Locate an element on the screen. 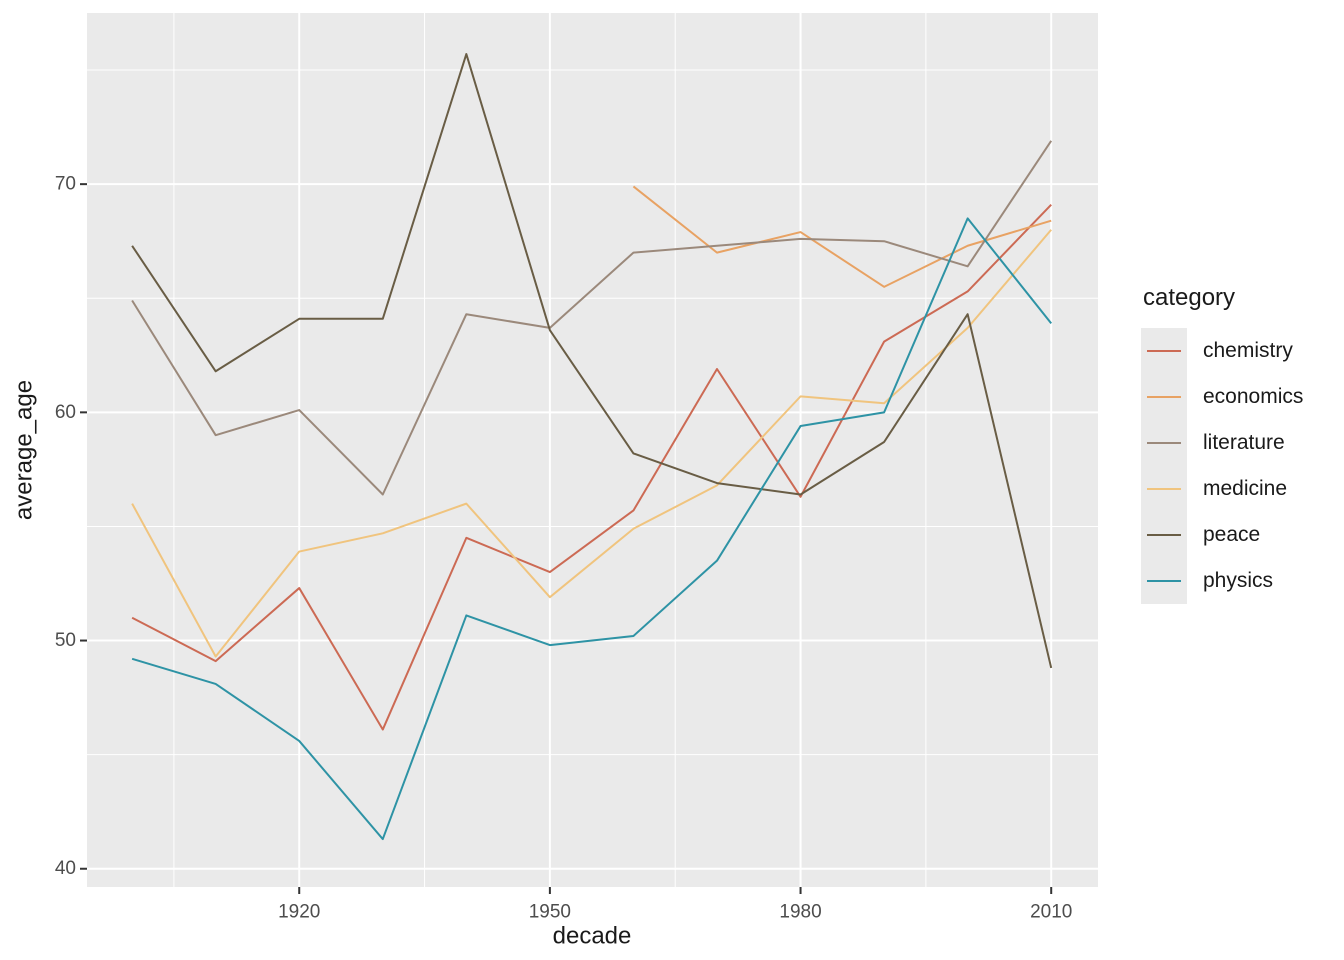  legend-key-line-medicine is located at coordinates (1164, 489).